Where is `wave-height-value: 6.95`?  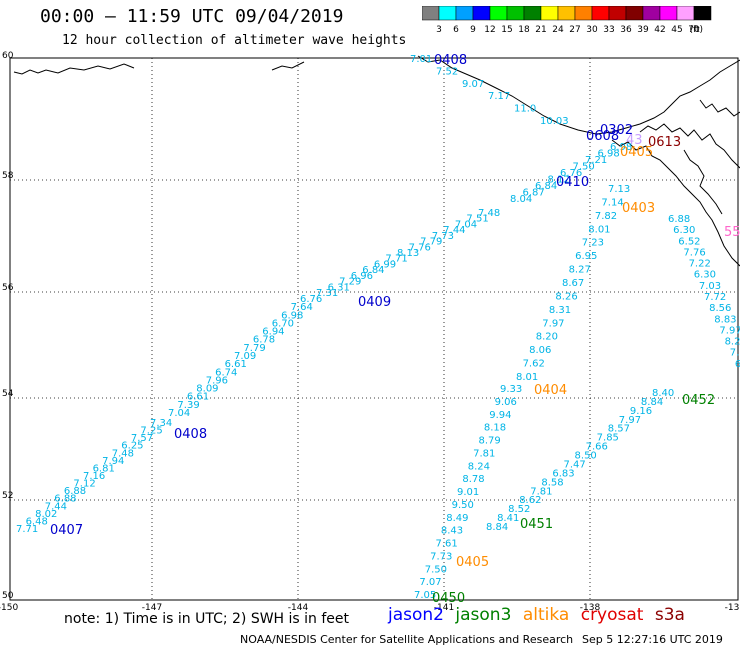
wave-height-value: 6.95 is located at coordinates (586, 256).